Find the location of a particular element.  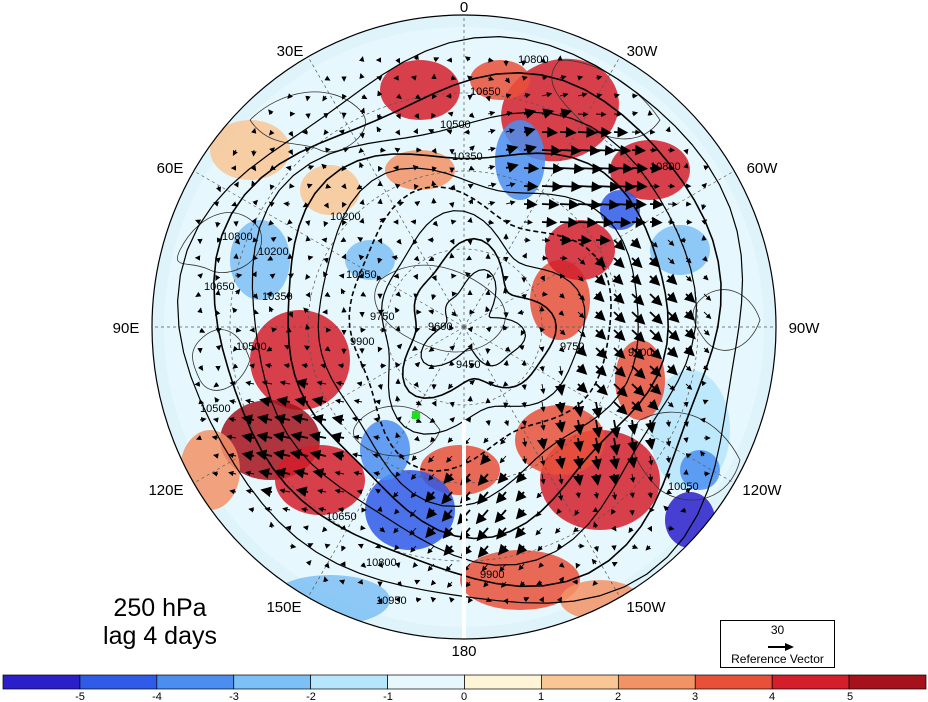

location-marker is located at coordinates (416, 415).